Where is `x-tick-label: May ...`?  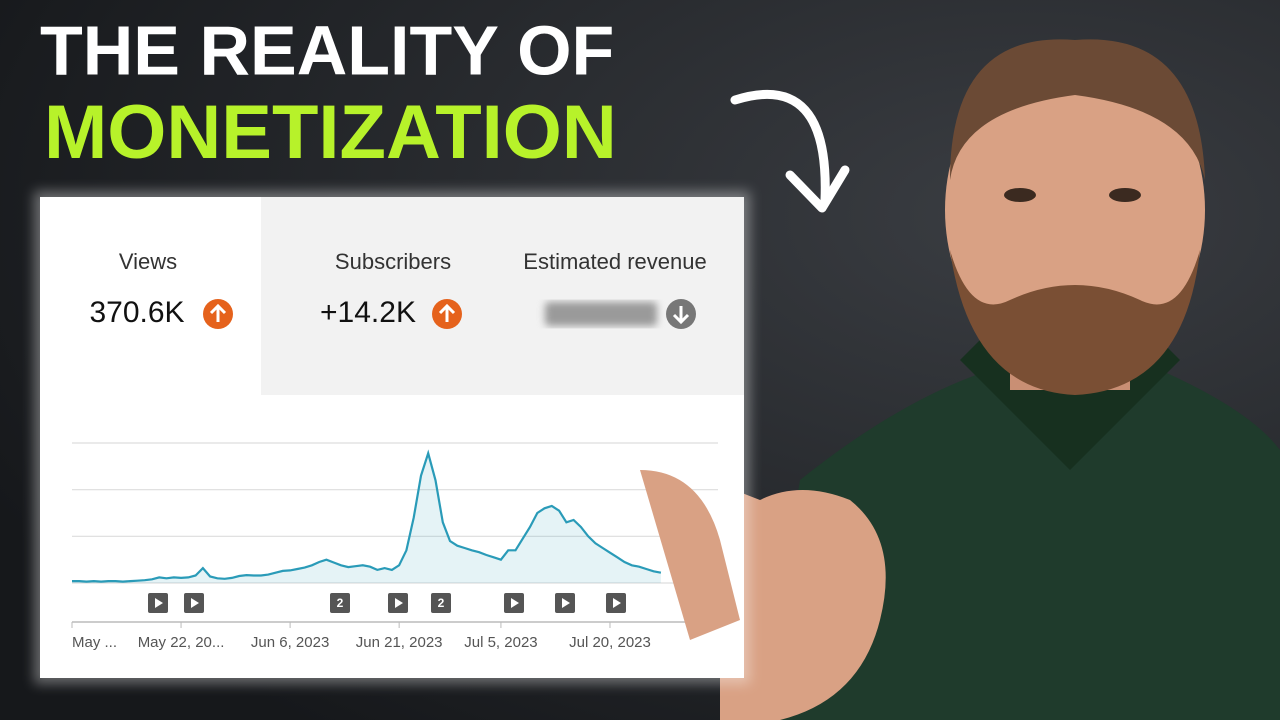 x-tick-label: May ... is located at coordinates (94, 642).